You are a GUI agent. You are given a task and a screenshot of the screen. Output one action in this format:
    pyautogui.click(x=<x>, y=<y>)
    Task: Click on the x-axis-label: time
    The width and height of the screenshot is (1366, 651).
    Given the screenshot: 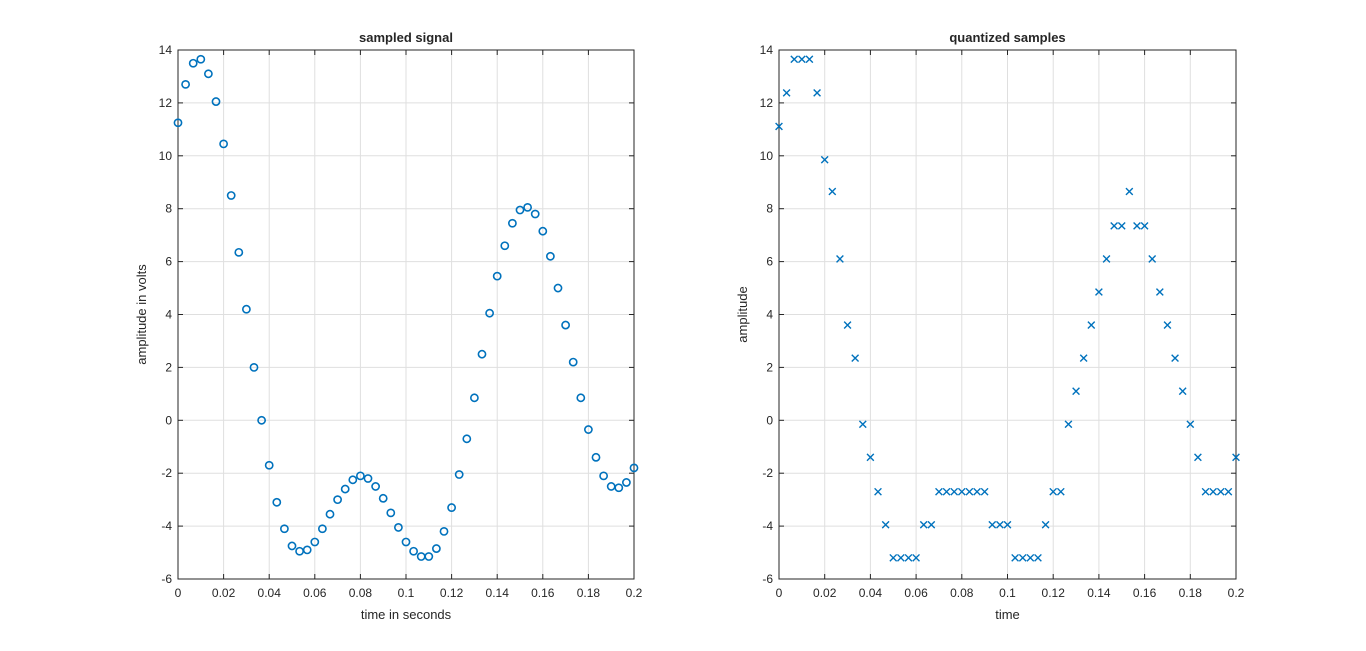 What is the action you would take?
    pyautogui.click(x=1007, y=614)
    